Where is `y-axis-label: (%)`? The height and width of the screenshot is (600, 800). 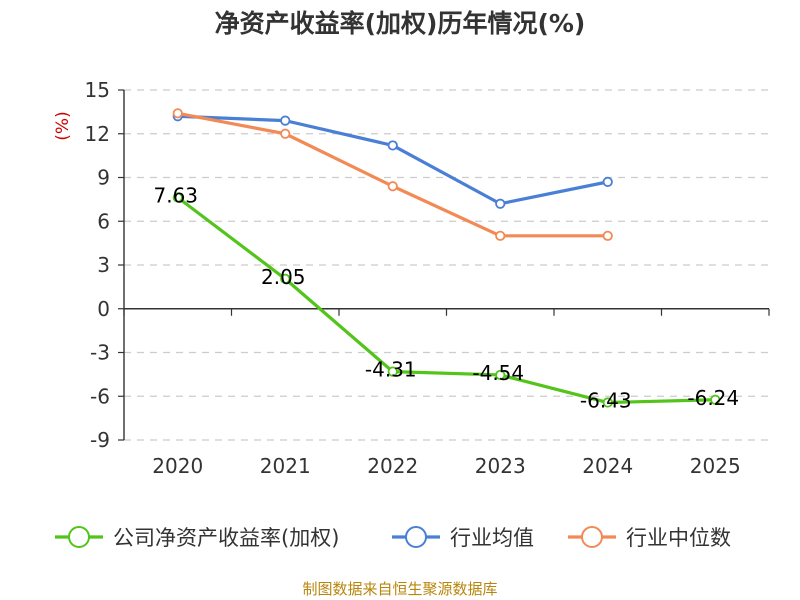 y-axis-label: (%) is located at coordinates (63, 125).